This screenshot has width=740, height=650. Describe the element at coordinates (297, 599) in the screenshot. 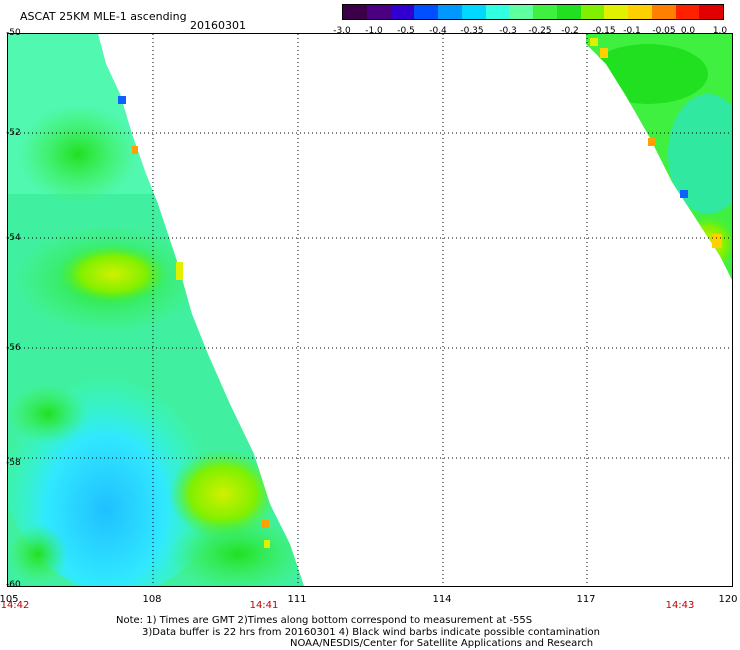

I see `x-tick-label: 111` at that location.